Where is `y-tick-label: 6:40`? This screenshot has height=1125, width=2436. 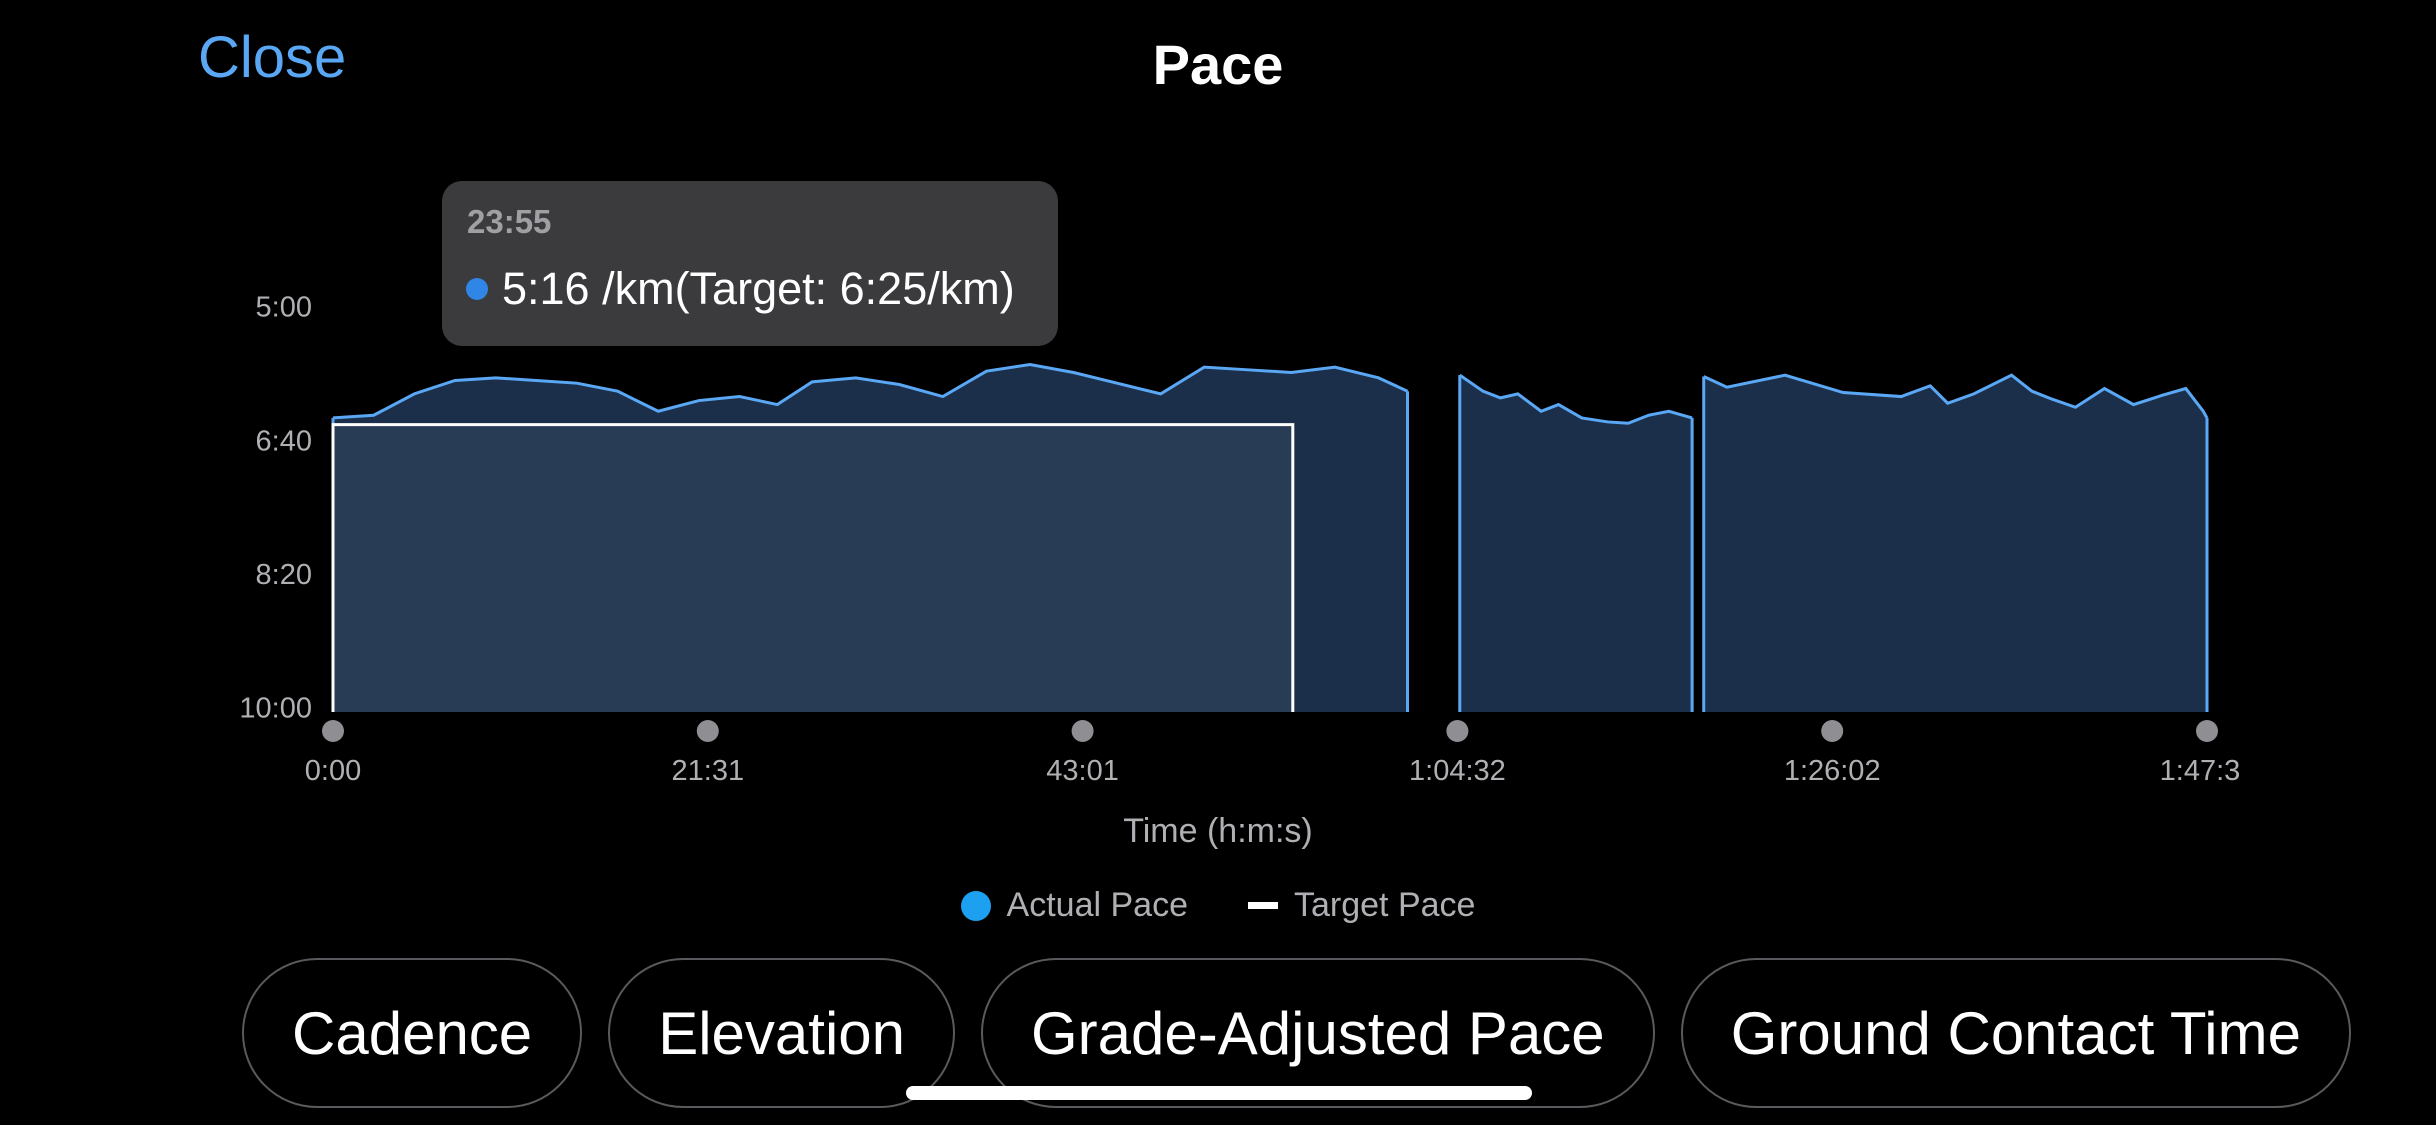 y-tick-label: 6:40 is located at coordinates (284, 441).